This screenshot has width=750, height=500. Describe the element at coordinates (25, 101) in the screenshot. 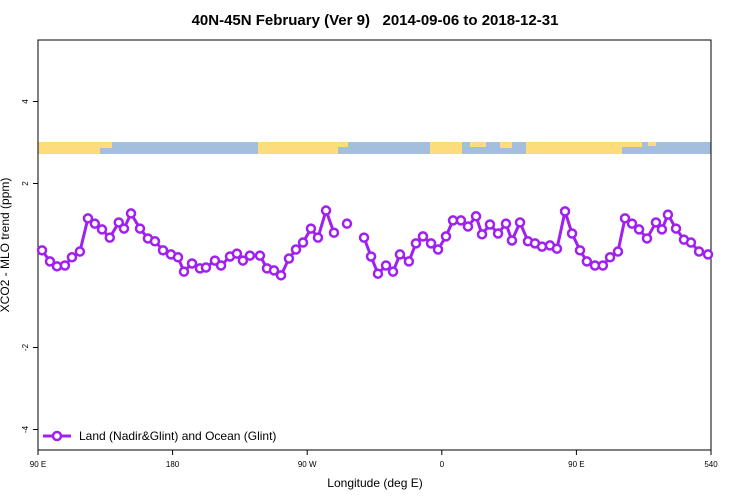

I see `y-tick-label: 4` at that location.